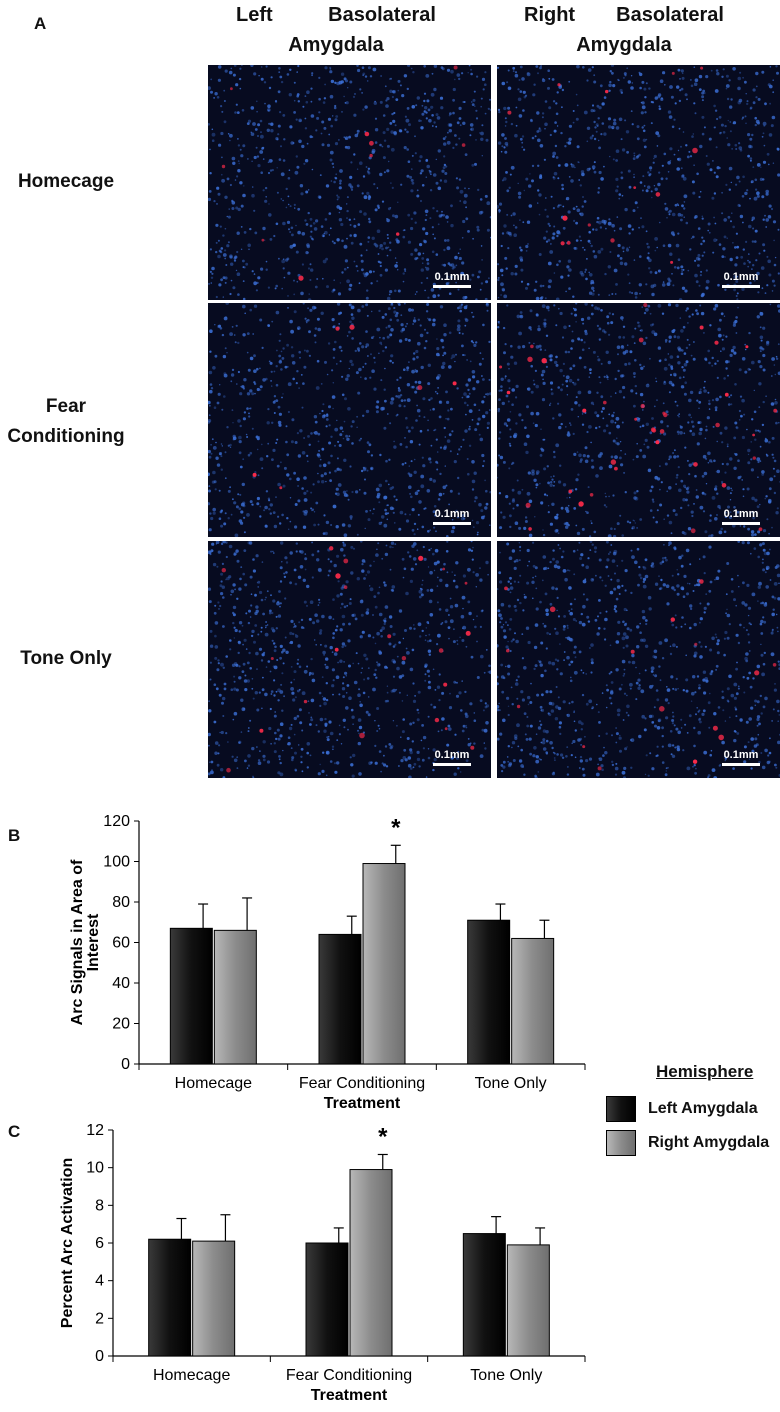 This screenshot has height=1412, width=780. What do you see at coordinates (40, 23) in the screenshot?
I see `panel-a-letter: A` at bounding box center [40, 23].